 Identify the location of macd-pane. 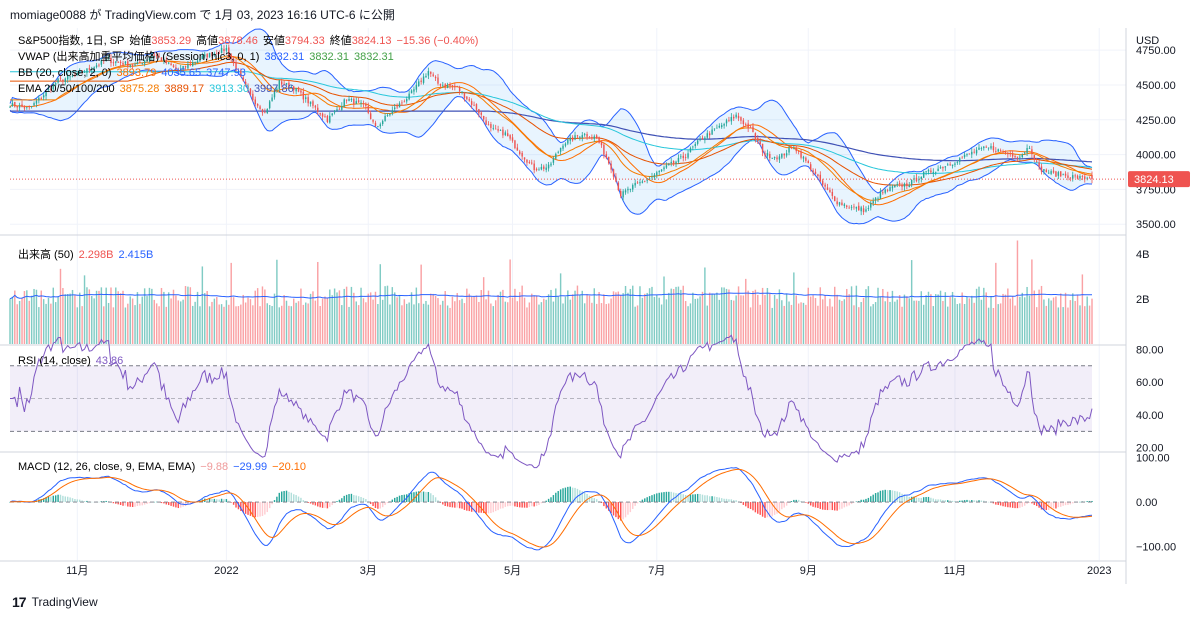
(551, 509).